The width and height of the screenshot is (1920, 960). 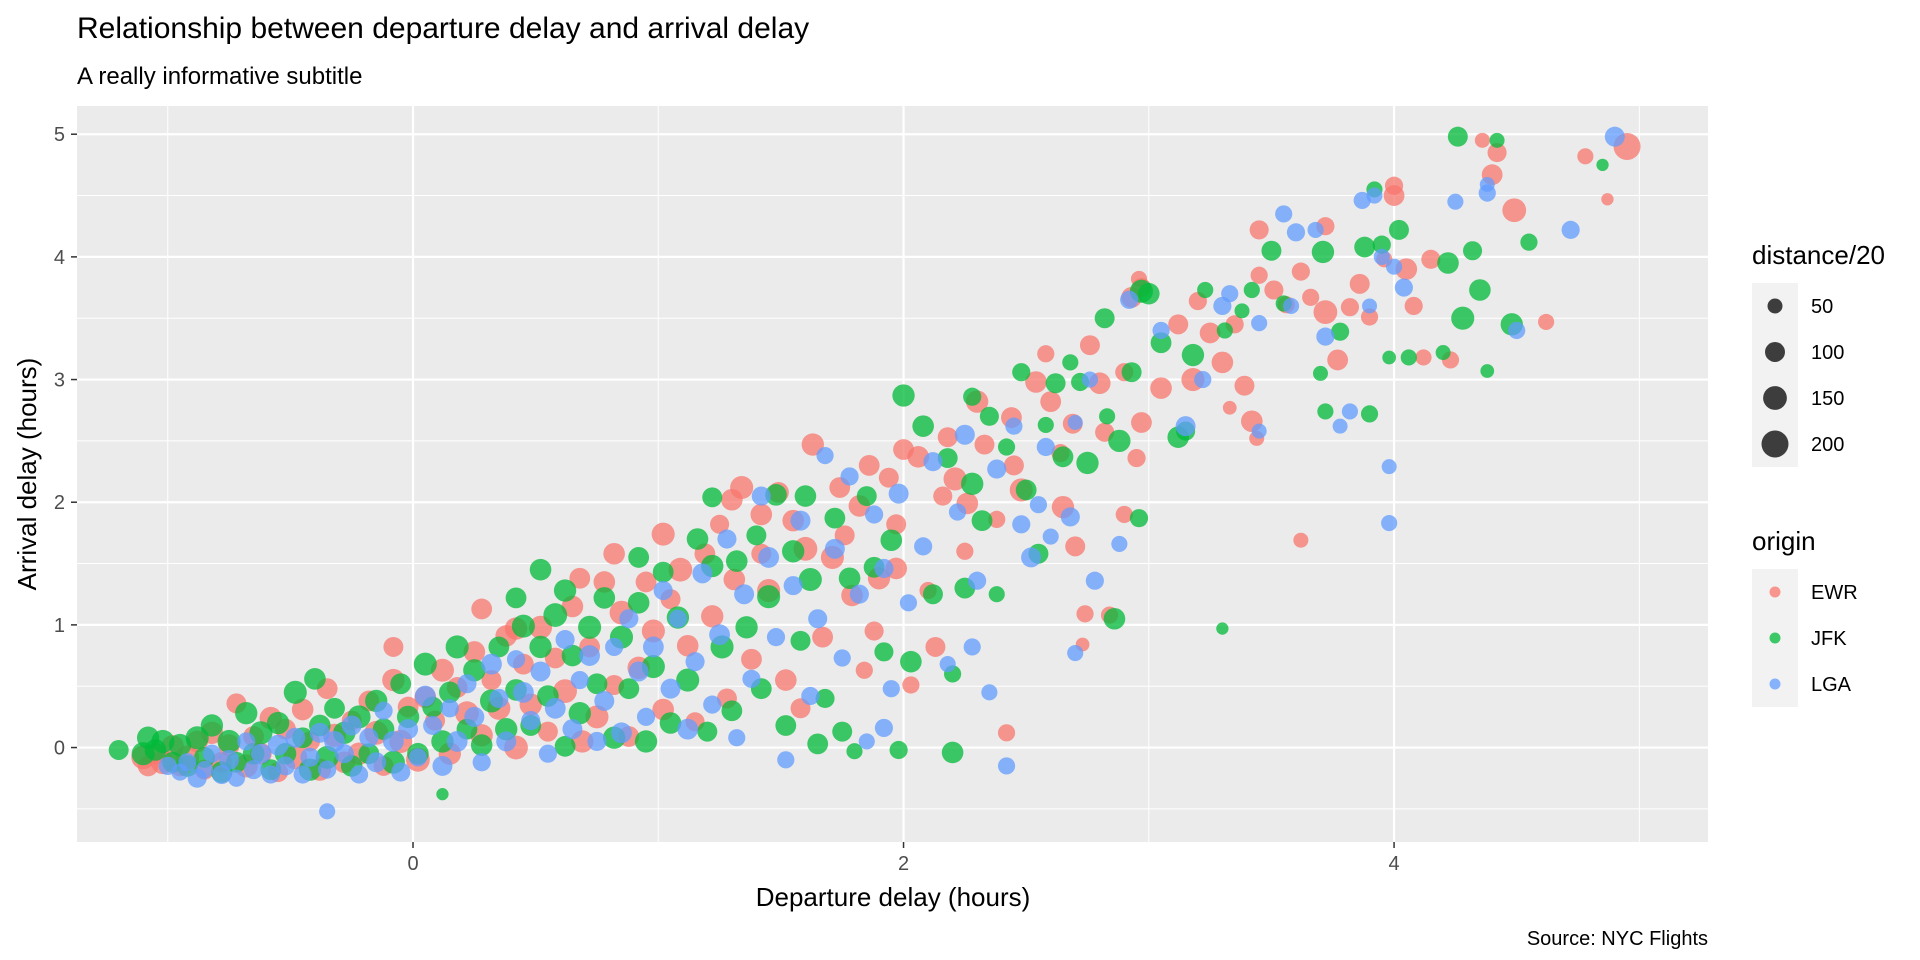 I want to click on x-tick-label: 0, so click(x=412, y=864).